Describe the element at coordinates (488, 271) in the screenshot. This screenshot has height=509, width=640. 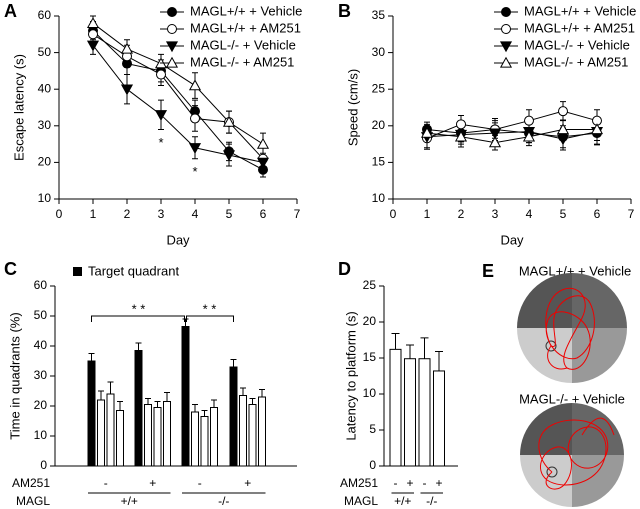
I see `panel-label: E` at that location.